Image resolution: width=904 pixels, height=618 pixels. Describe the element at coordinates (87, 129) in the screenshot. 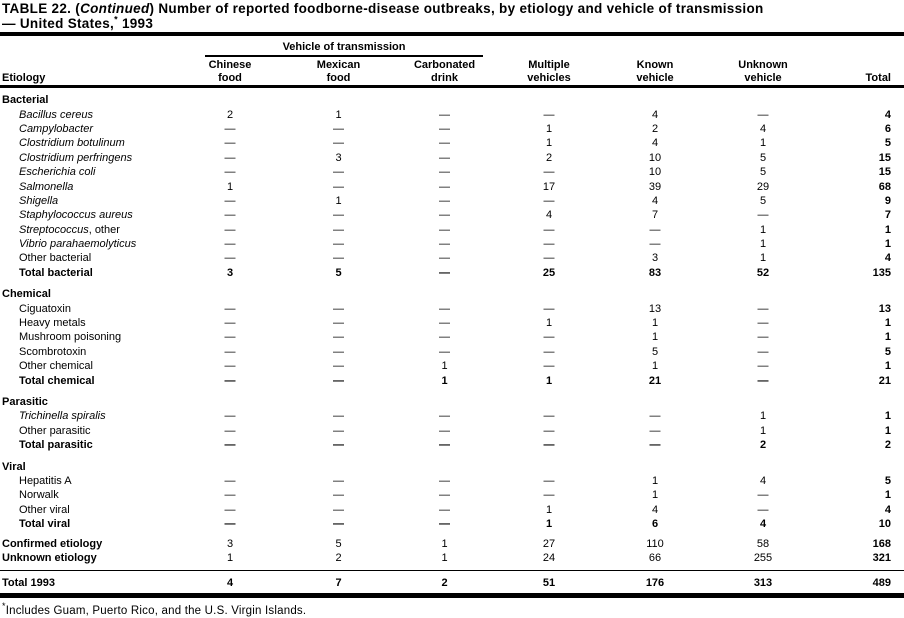

I see `etiology-label: Campylobacter` at that location.